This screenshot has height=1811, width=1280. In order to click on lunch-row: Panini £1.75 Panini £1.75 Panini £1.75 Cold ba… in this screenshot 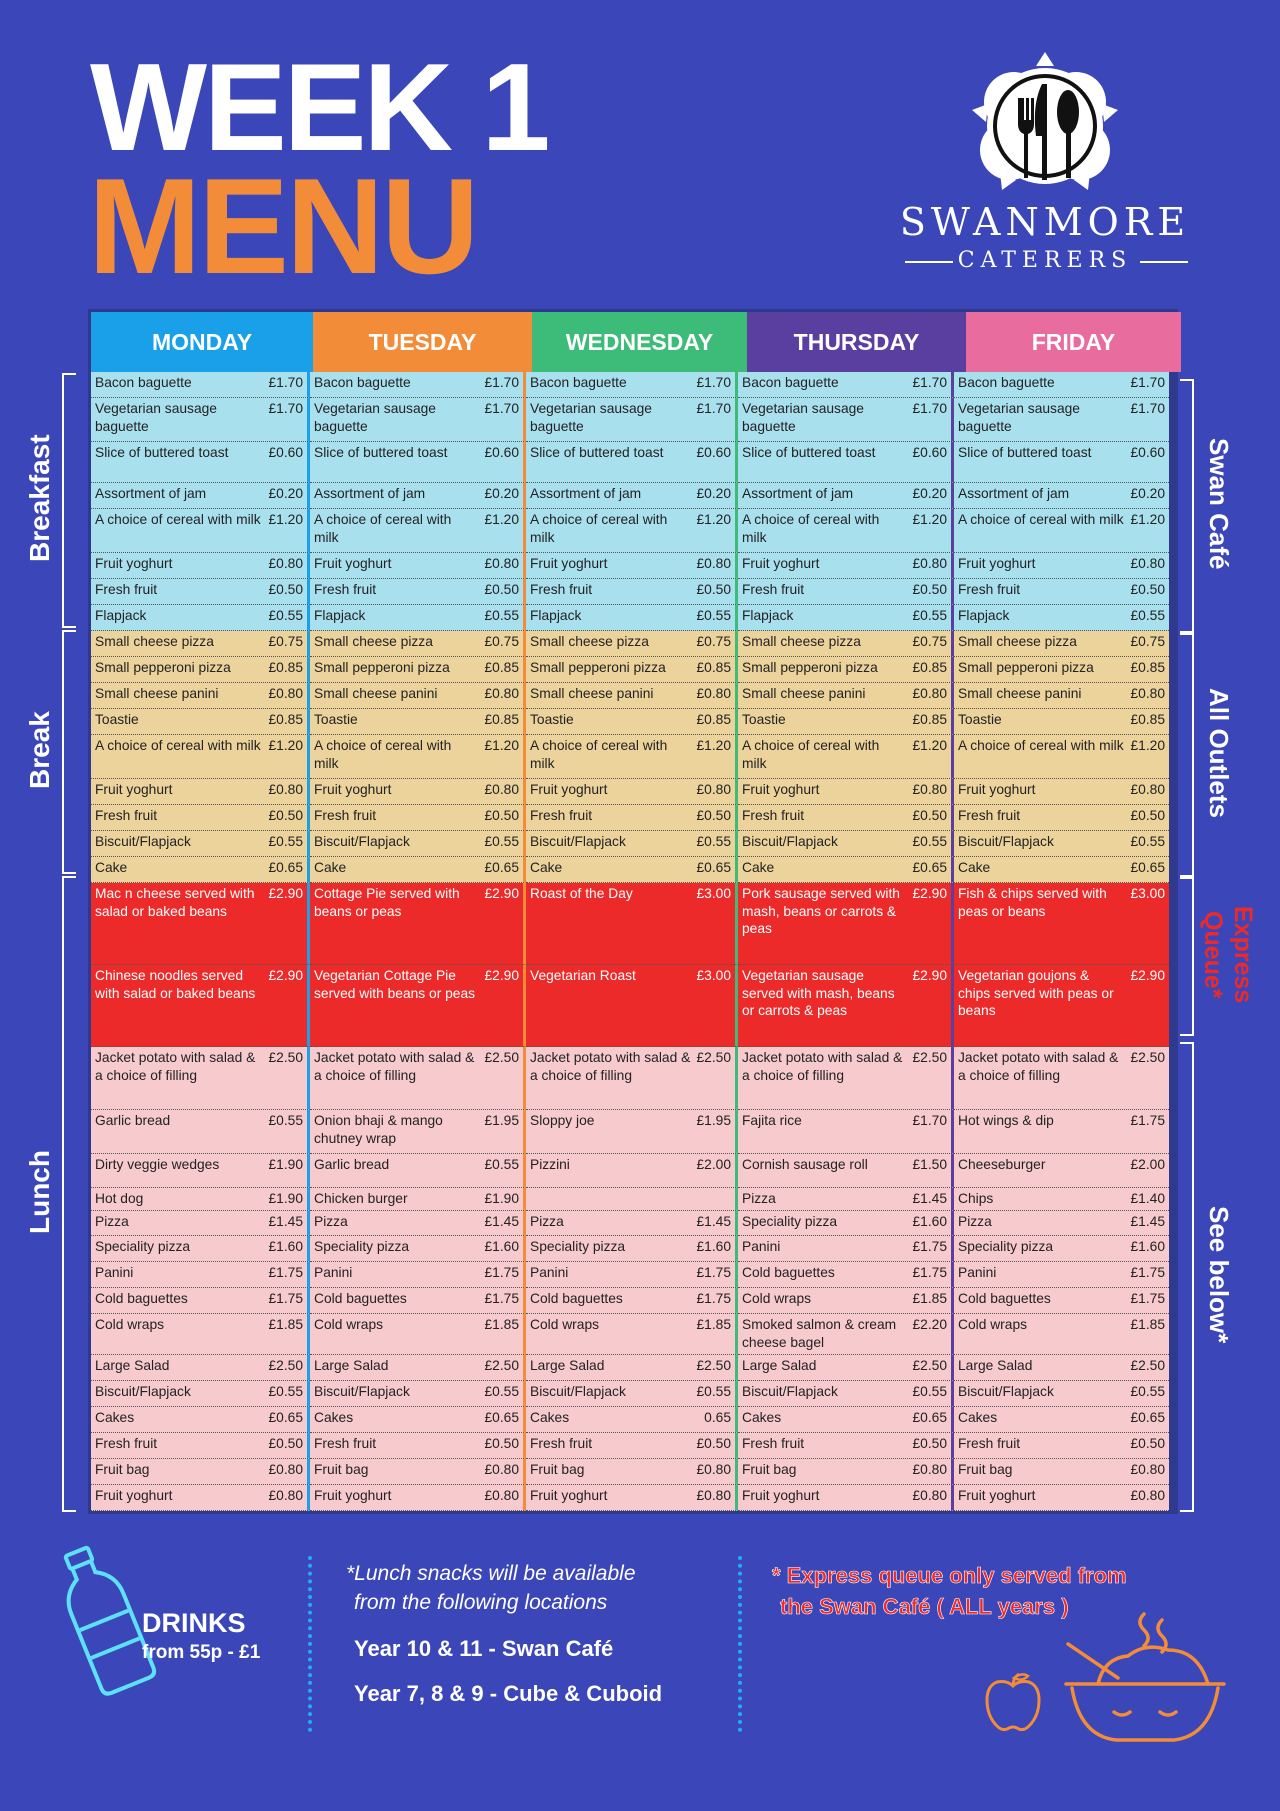, I will do `click(633, 1275)`.